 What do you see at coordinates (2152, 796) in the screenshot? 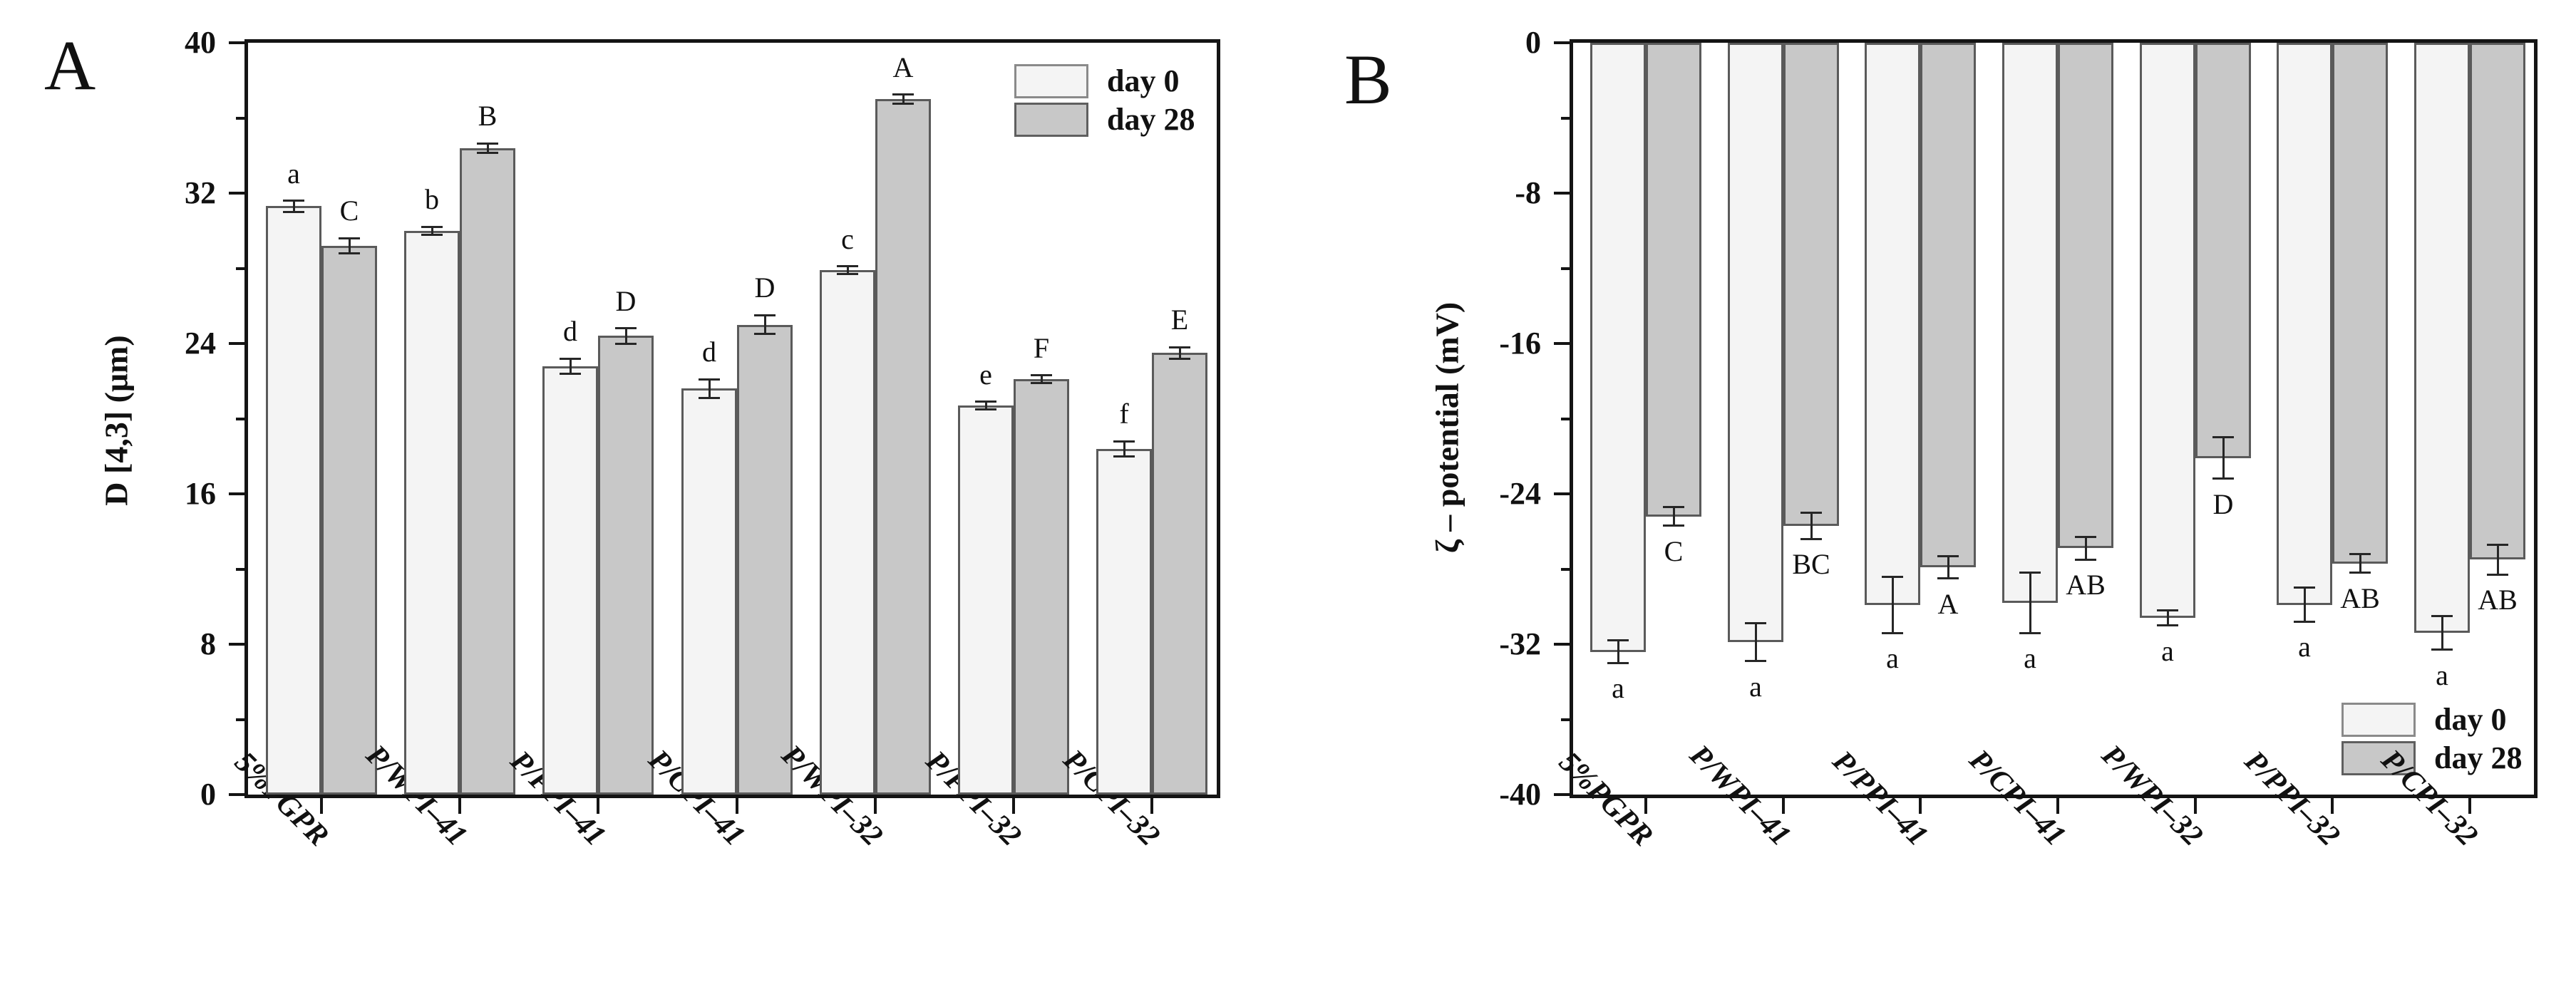
I see `x-axis-category-label: P/WPI–32` at bounding box center [2152, 796].